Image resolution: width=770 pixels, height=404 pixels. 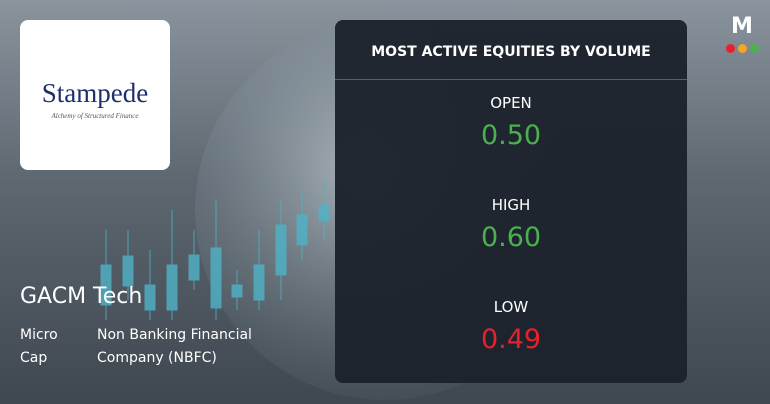 What do you see at coordinates (215, 250) in the screenshot?
I see `candles` at bounding box center [215, 250].